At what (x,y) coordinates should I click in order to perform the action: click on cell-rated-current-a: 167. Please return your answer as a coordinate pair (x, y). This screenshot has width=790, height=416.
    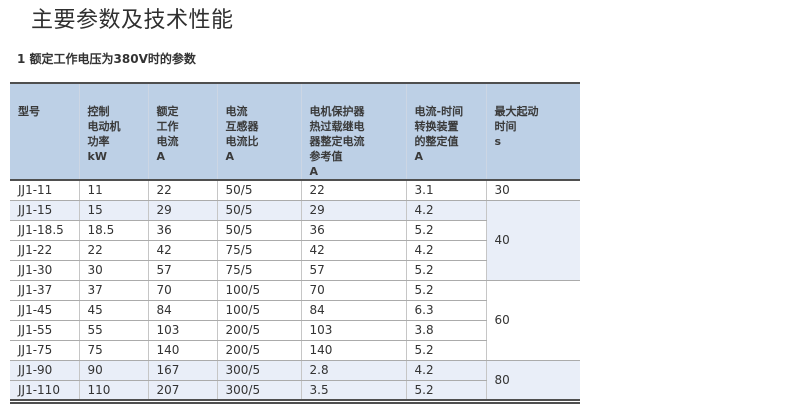
    Looking at the image, I should click on (183, 370).